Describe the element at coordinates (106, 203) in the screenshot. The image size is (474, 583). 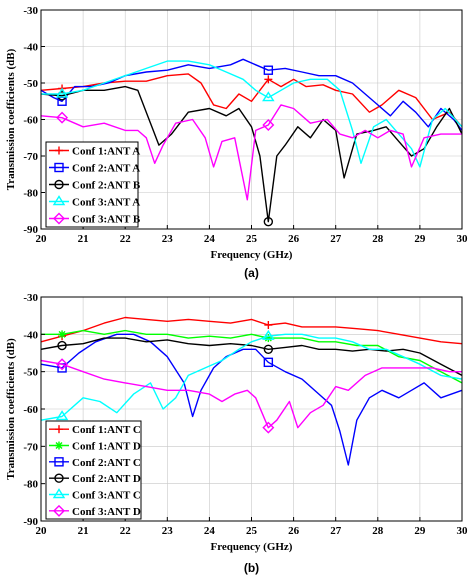
I see `legend-label: Conf 3:ANT A` at that location.